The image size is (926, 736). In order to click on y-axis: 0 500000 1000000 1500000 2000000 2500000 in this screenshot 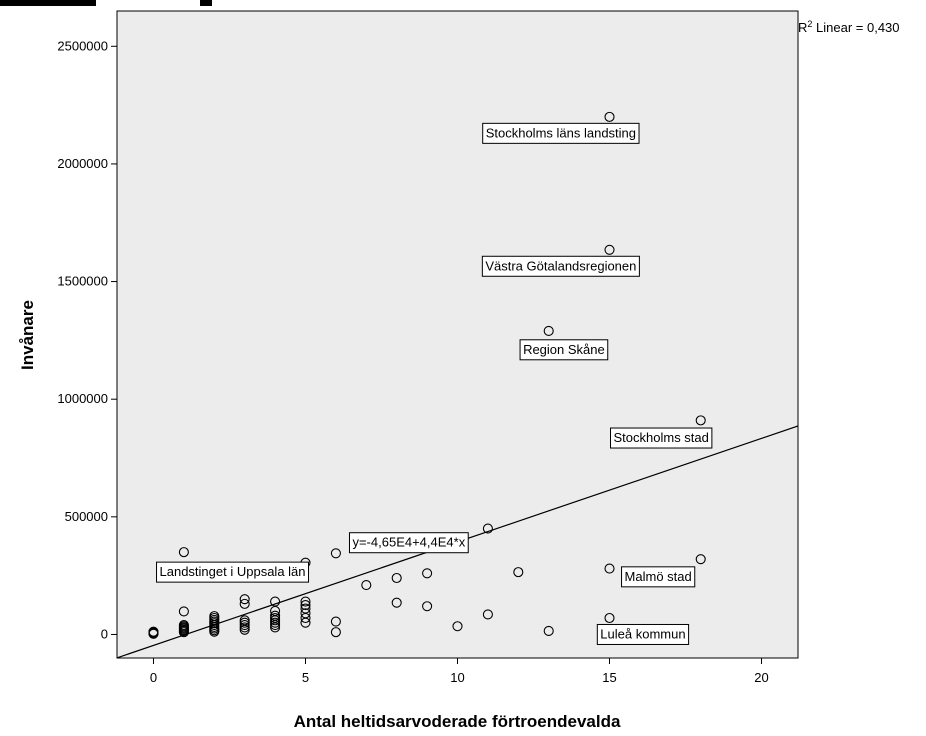, I will do `click(87, 339)`.